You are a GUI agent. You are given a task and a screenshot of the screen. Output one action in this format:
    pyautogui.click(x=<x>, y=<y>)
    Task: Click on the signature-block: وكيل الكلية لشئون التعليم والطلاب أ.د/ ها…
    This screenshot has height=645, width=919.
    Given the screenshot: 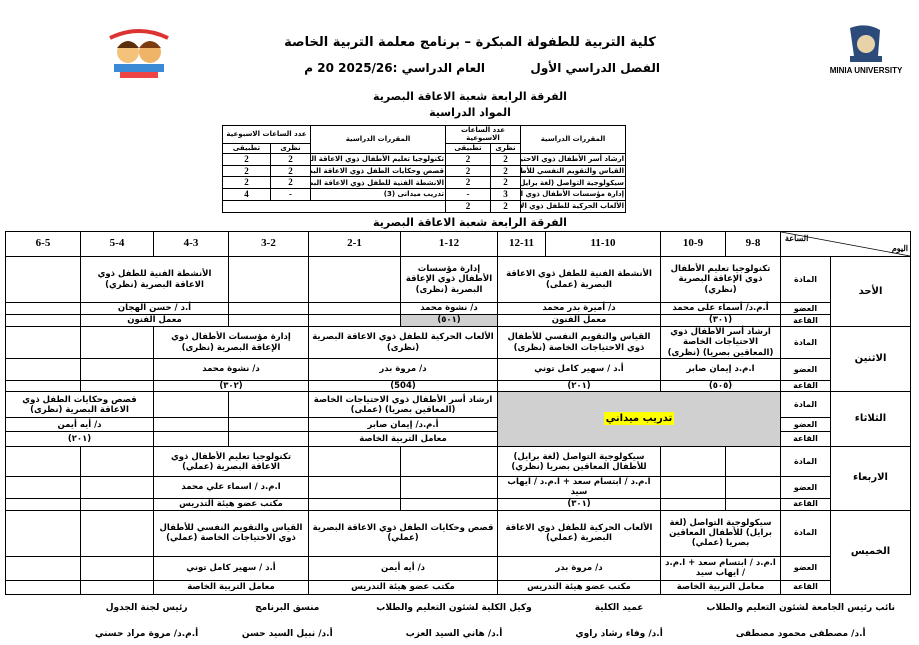 What is the action you would take?
    pyautogui.click(x=453, y=621)
    